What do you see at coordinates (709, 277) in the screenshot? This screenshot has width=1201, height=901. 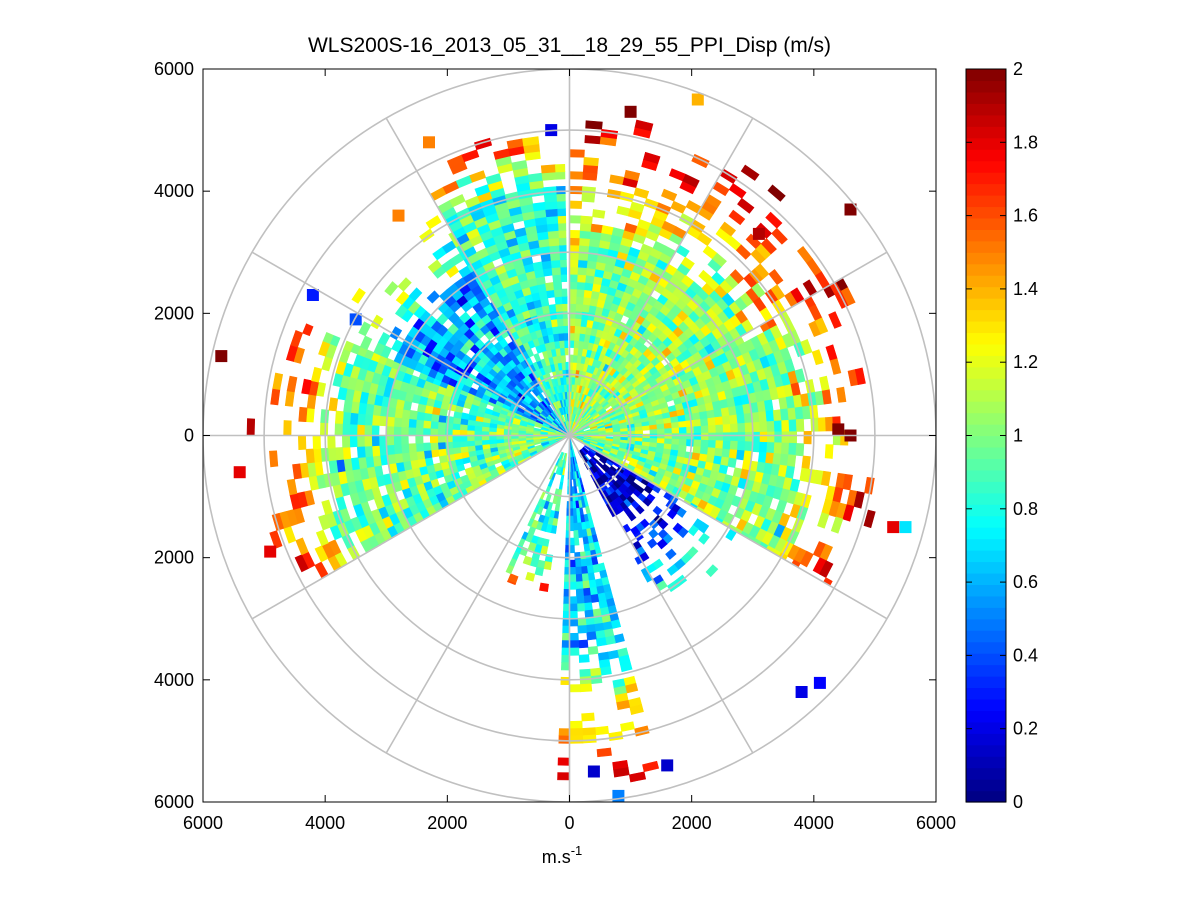 I see `sector-north` at bounding box center [709, 277].